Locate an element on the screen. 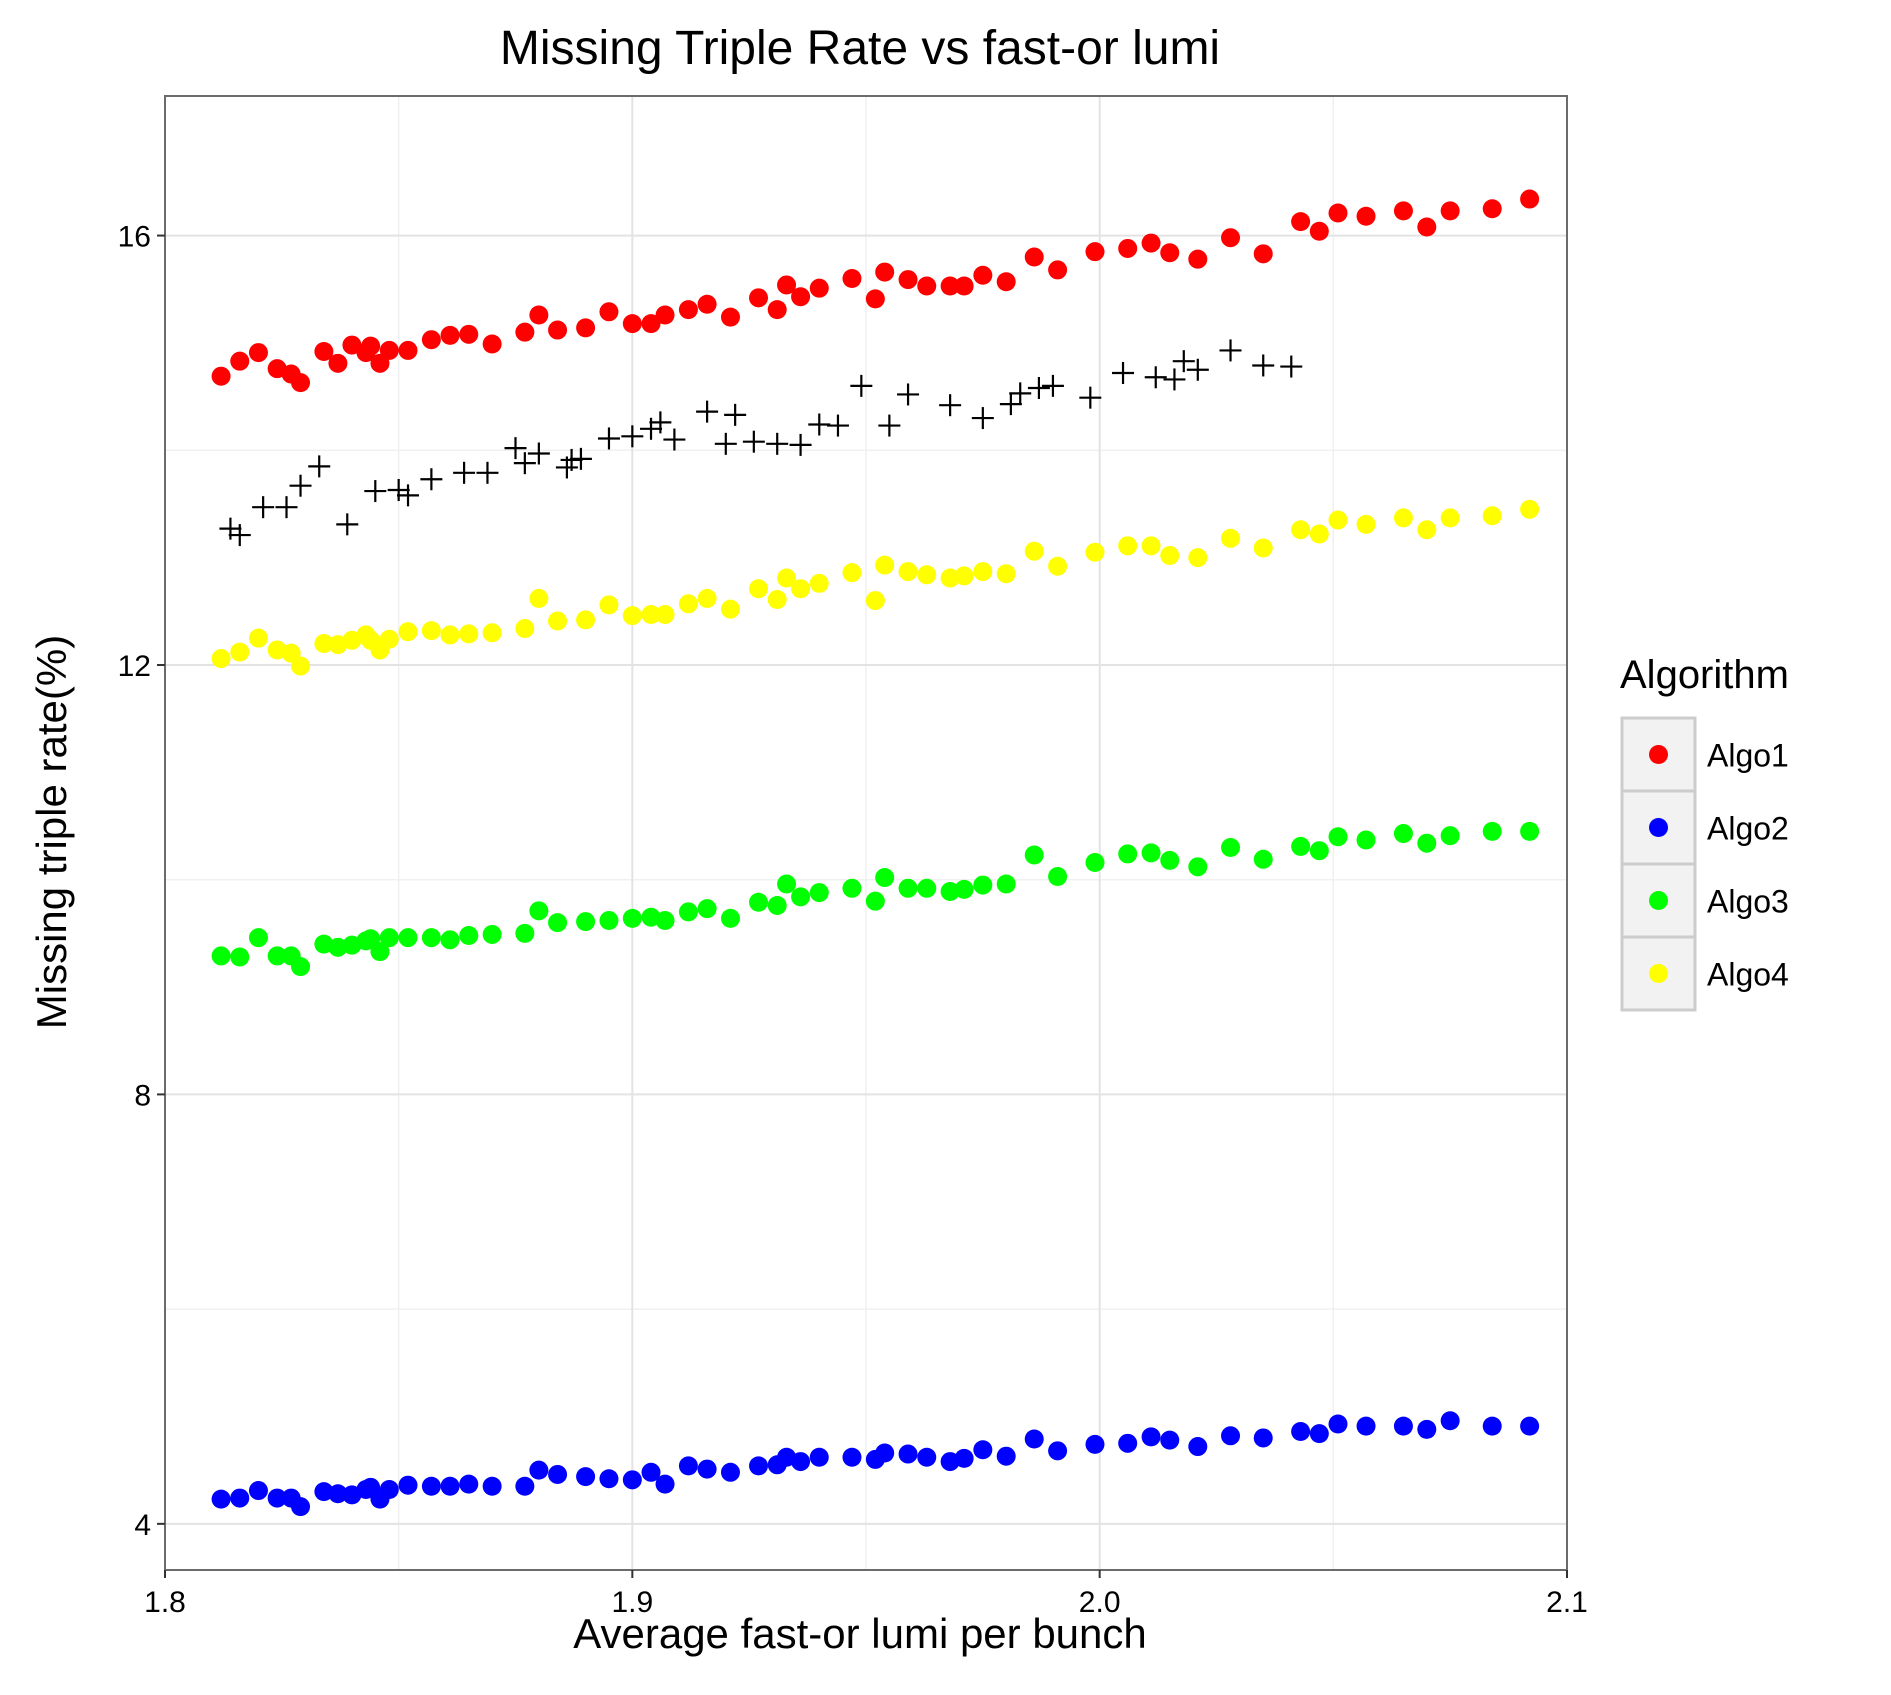 The image size is (1891, 1695). legend-title: Algorithm is located at coordinates (1704, 675).